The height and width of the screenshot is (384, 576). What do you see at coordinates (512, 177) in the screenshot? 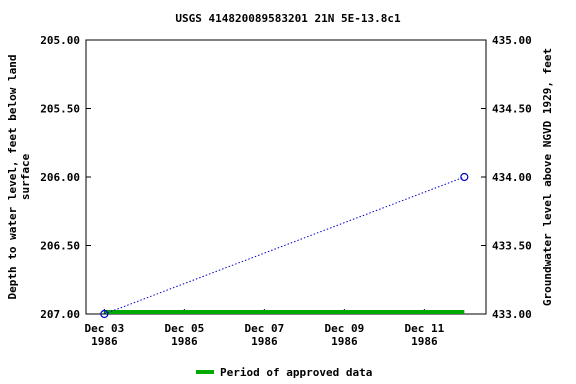
I see `y2-tick-label: 434.00` at bounding box center [512, 177].